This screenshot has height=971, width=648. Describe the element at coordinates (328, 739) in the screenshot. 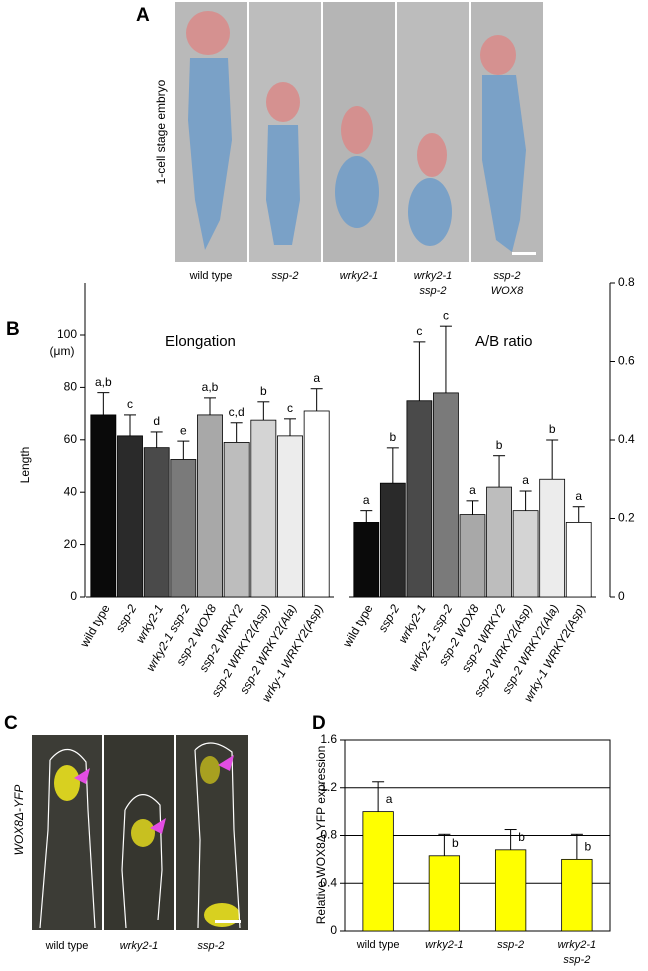

I see `y-tick-label: 1.6` at that location.